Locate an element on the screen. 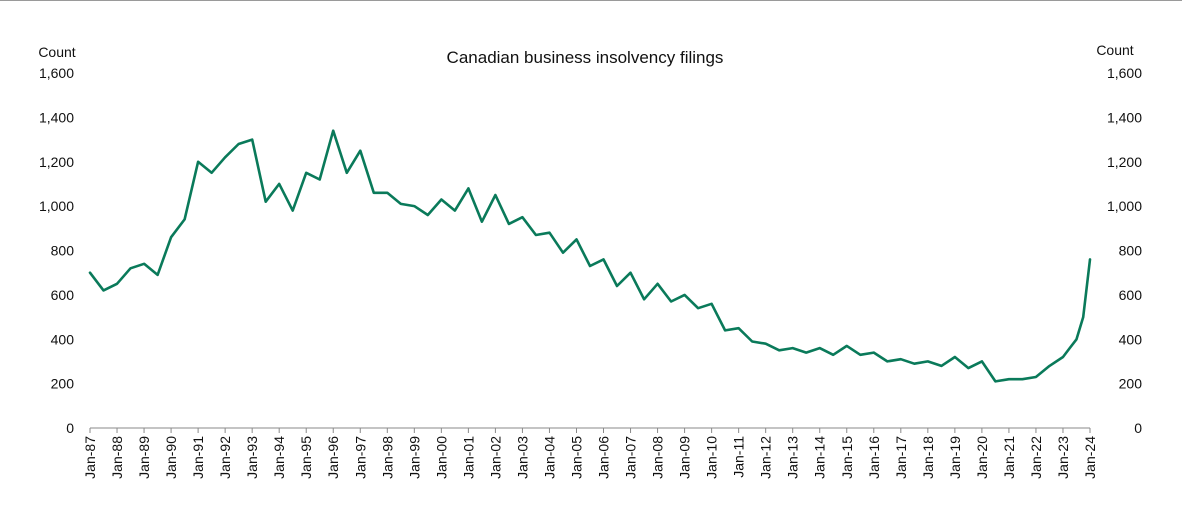 The height and width of the screenshot is (509, 1182). x-tick-label: Jan-87 is located at coordinates (90, 457).